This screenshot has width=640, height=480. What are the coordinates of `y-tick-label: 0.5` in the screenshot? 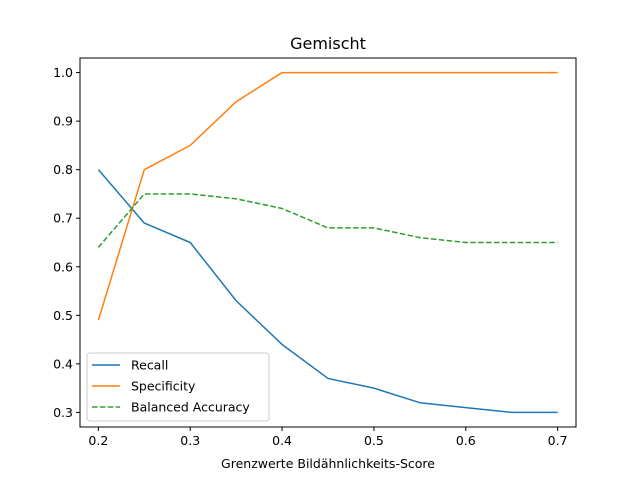 It's located at (63, 315).